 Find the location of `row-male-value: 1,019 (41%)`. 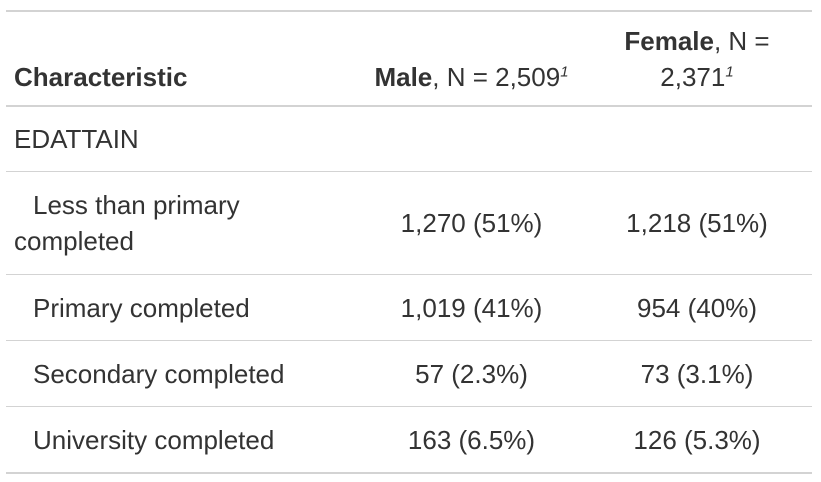

row-male-value: 1,019 (41%) is located at coordinates (471, 307).